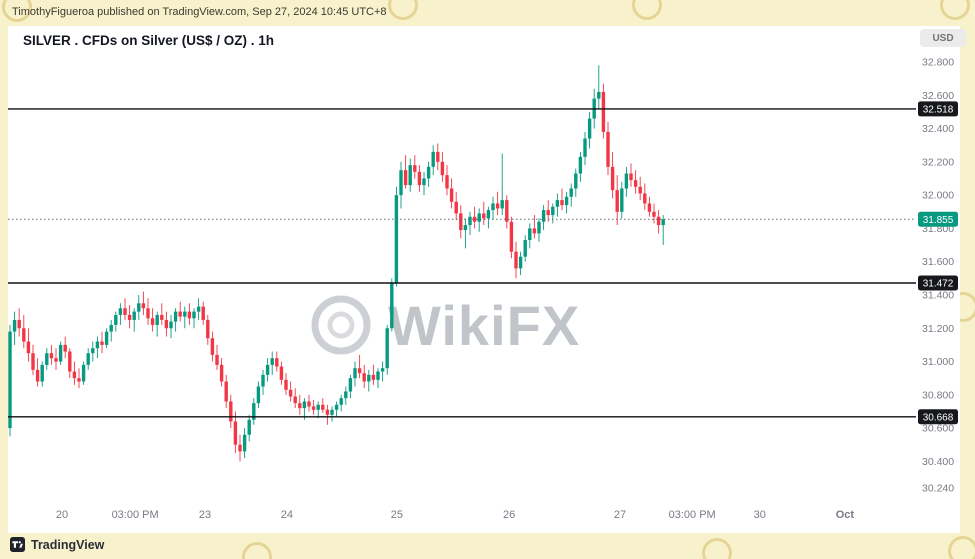 The width and height of the screenshot is (975, 559). I want to click on currency-badge: USD, so click(943, 38).